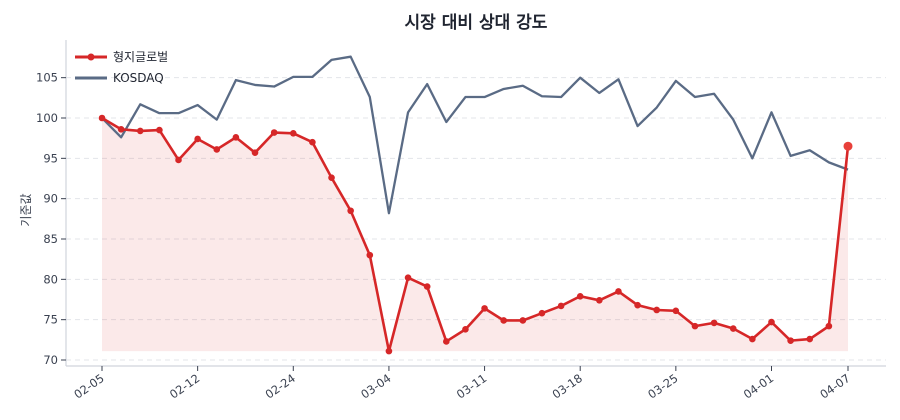 The height and width of the screenshot is (420, 900). I want to click on y-tick-label: 75, so click(50, 320).